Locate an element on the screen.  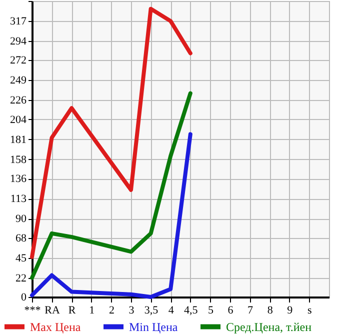
x-tick-label: R is located at coordinates (72, 310).